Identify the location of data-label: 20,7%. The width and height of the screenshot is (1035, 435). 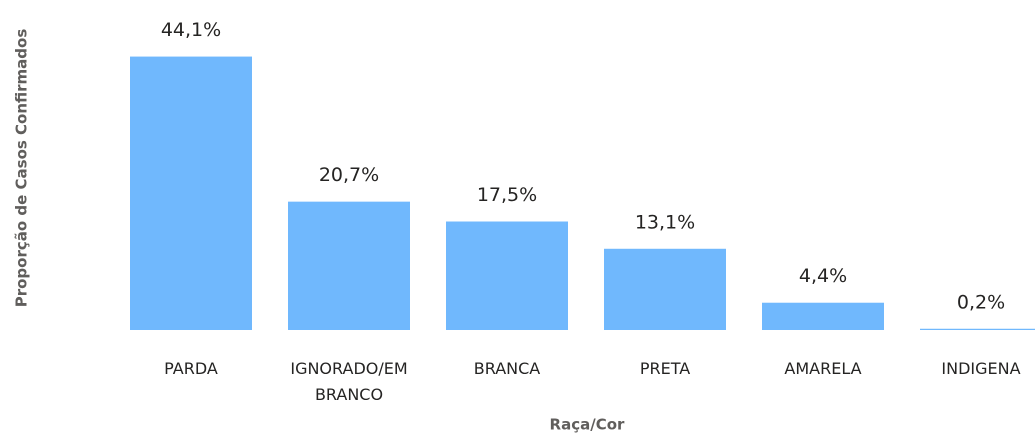
(349, 175).